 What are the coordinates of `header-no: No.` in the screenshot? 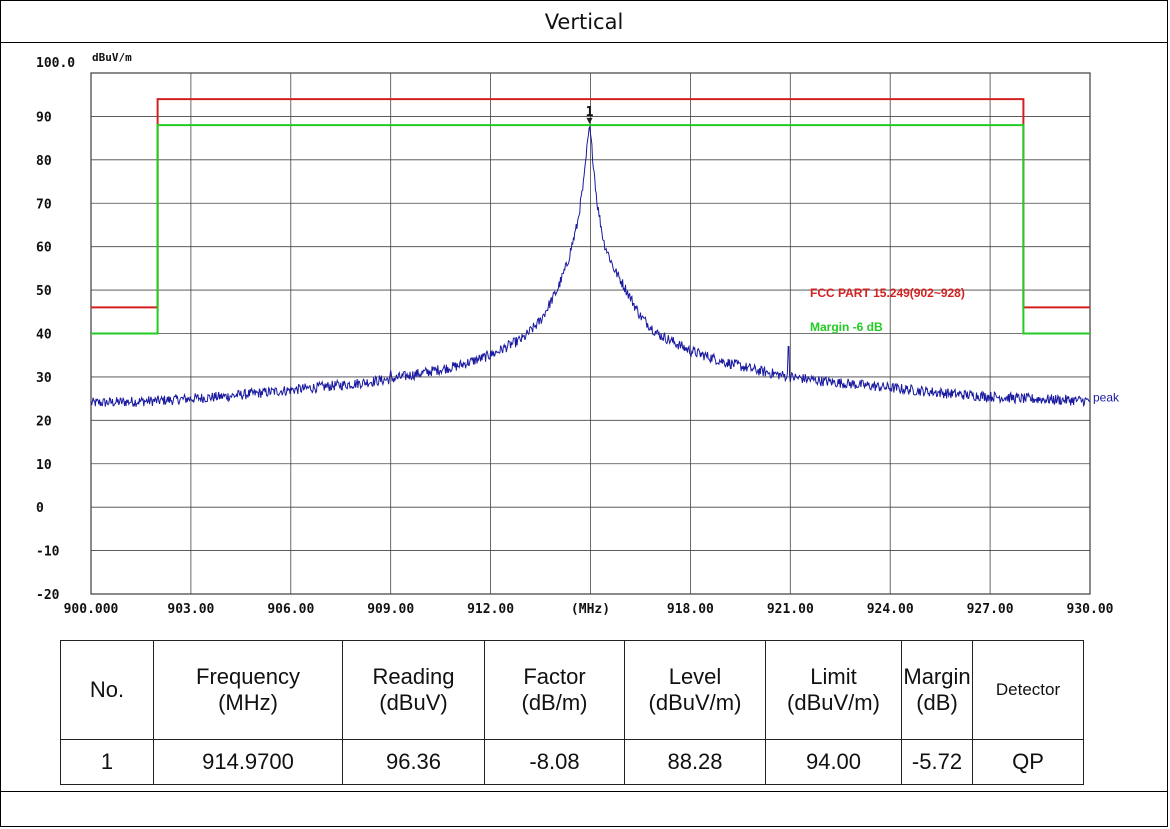 It's located at (107, 690).